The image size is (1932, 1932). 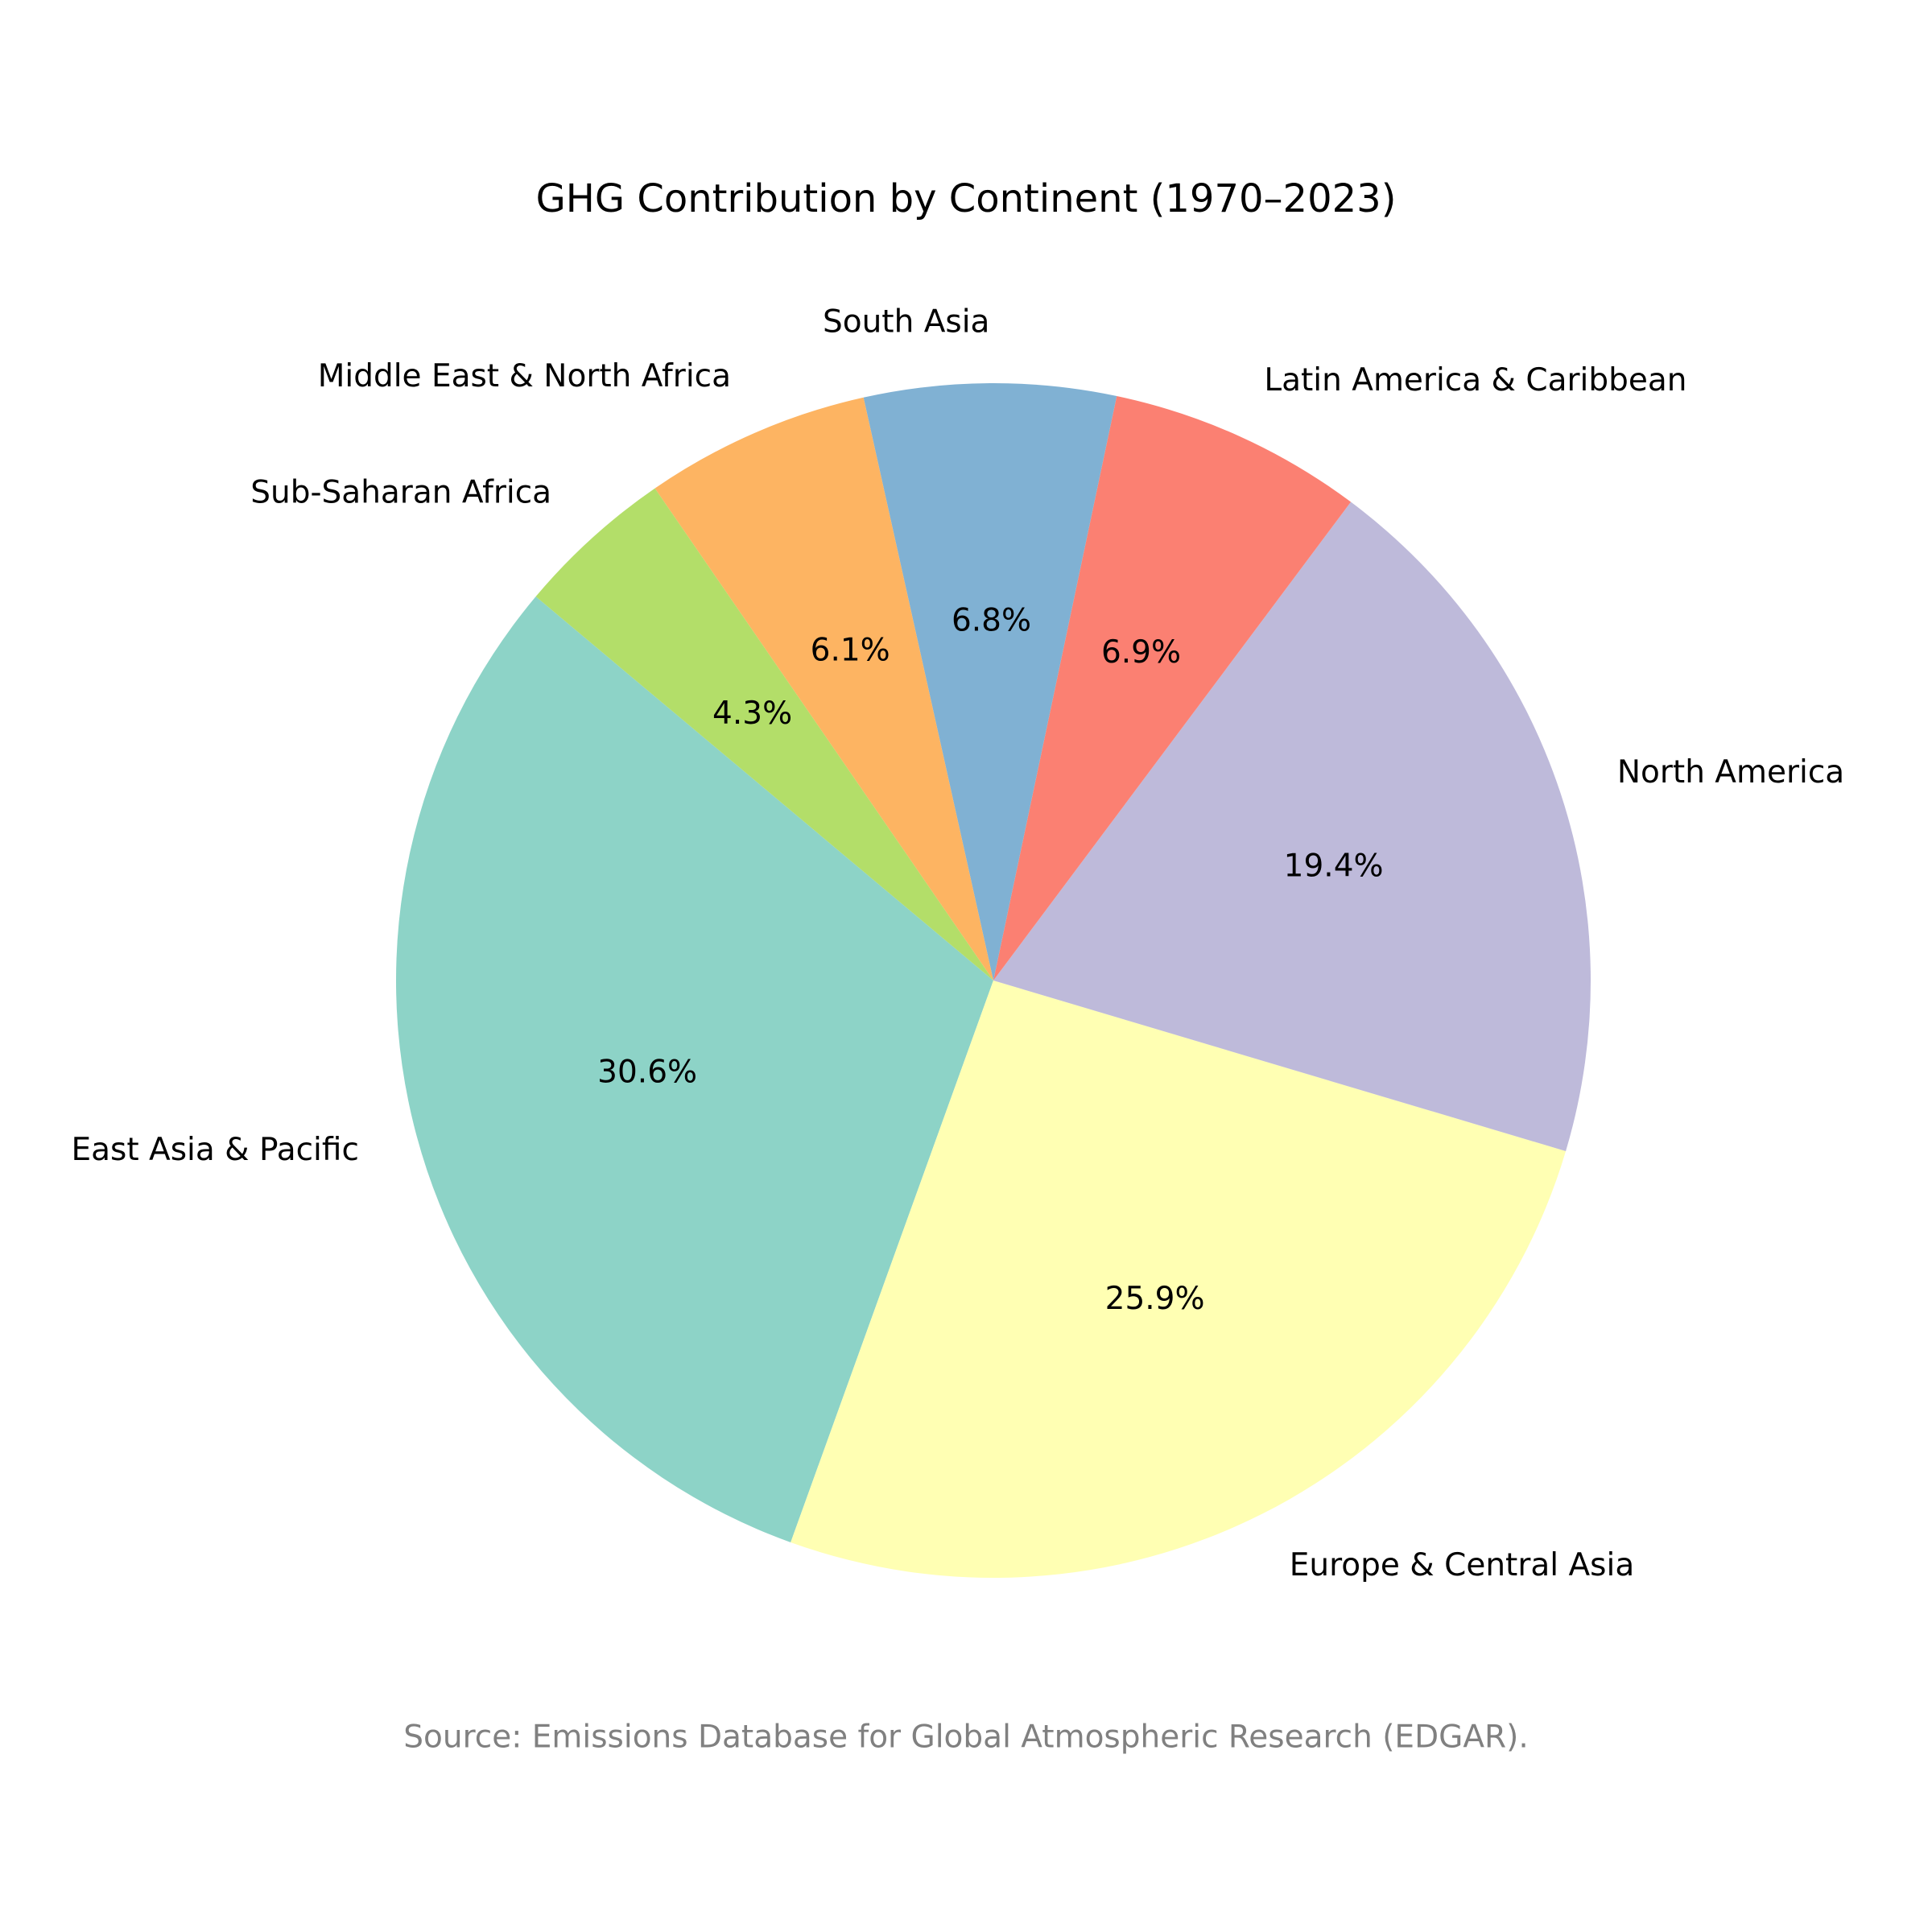 I want to click on slice-percent-sub-saharan-africa: 4.3%, so click(x=752, y=714).